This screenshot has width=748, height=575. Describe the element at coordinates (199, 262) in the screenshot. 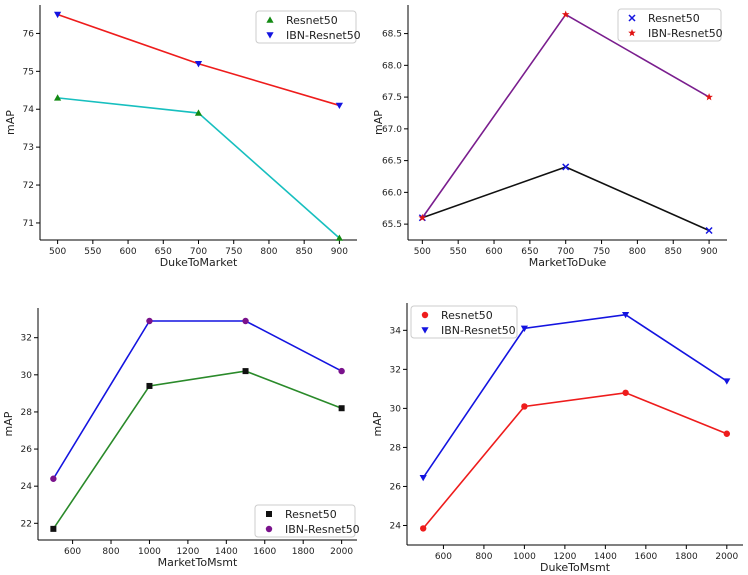

I see `x-axis-label: DukeToMarket` at that location.